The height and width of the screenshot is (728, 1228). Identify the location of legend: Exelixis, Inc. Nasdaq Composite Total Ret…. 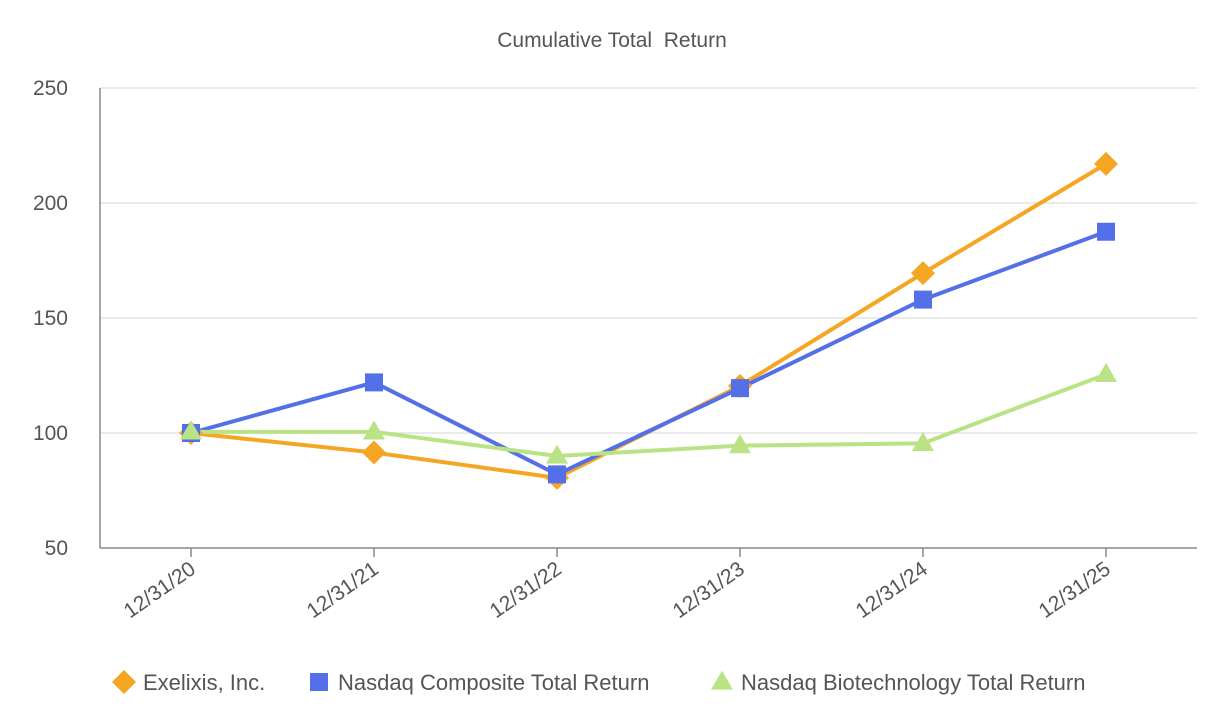
(598, 682).